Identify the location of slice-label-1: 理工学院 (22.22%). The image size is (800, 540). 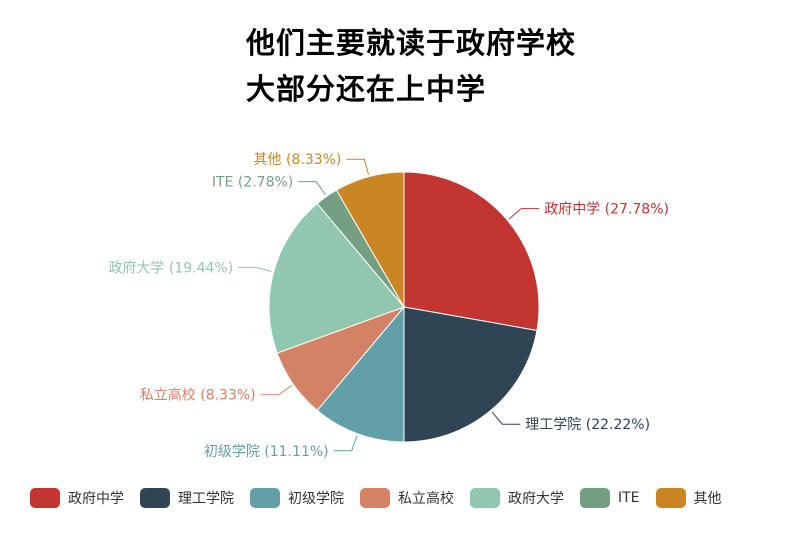
(587, 425).